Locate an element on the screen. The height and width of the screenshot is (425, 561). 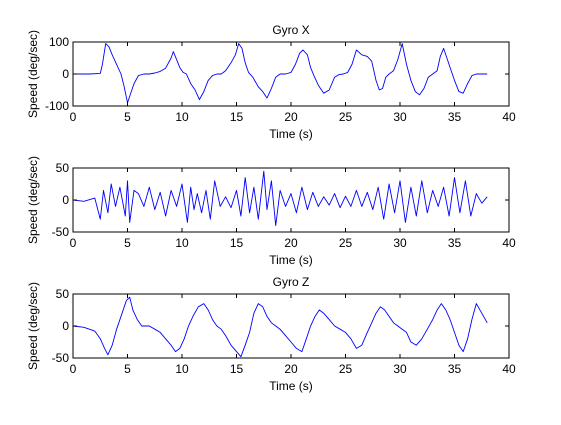
y-tick-label: 100 is located at coordinates (59, 42).